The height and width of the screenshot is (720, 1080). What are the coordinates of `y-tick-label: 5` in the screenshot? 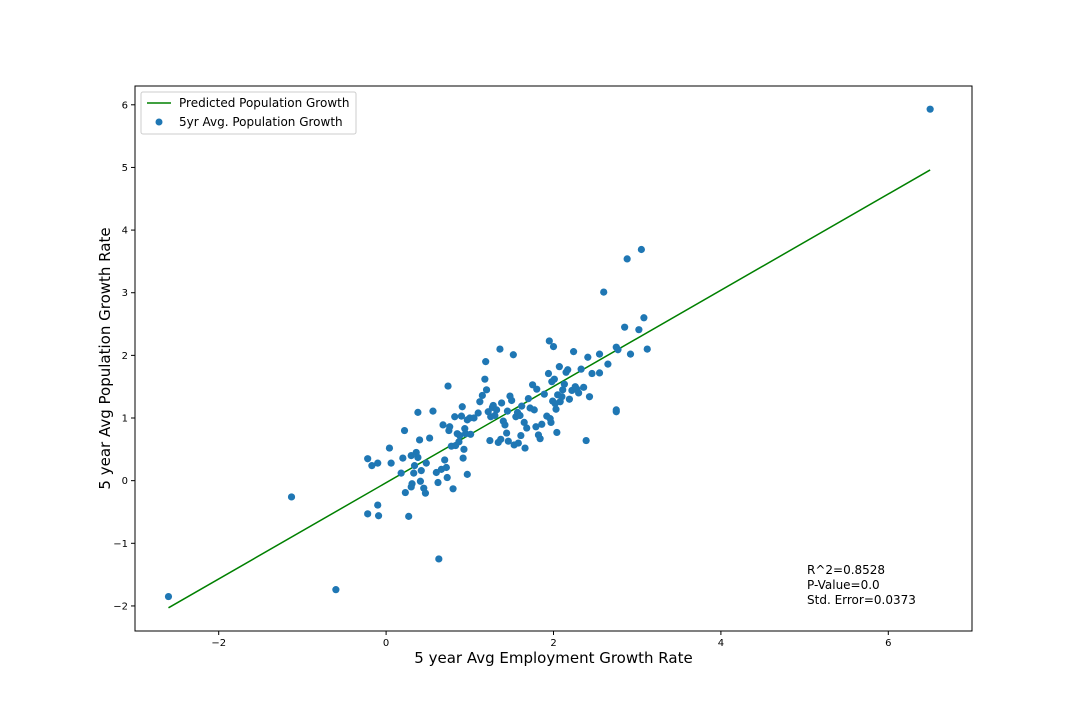 It's located at (125, 168).